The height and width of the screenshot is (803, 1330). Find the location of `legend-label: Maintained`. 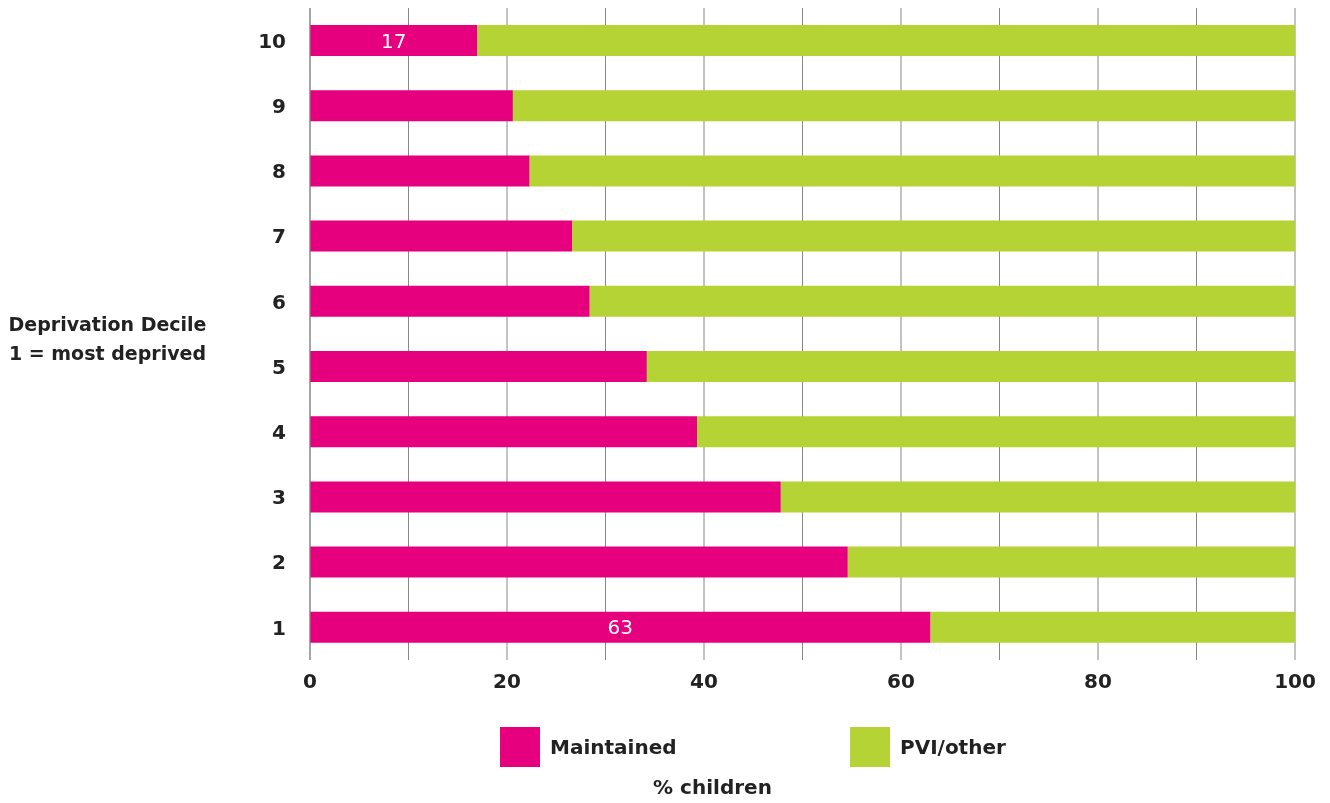

legend-label: Maintained is located at coordinates (613, 747).